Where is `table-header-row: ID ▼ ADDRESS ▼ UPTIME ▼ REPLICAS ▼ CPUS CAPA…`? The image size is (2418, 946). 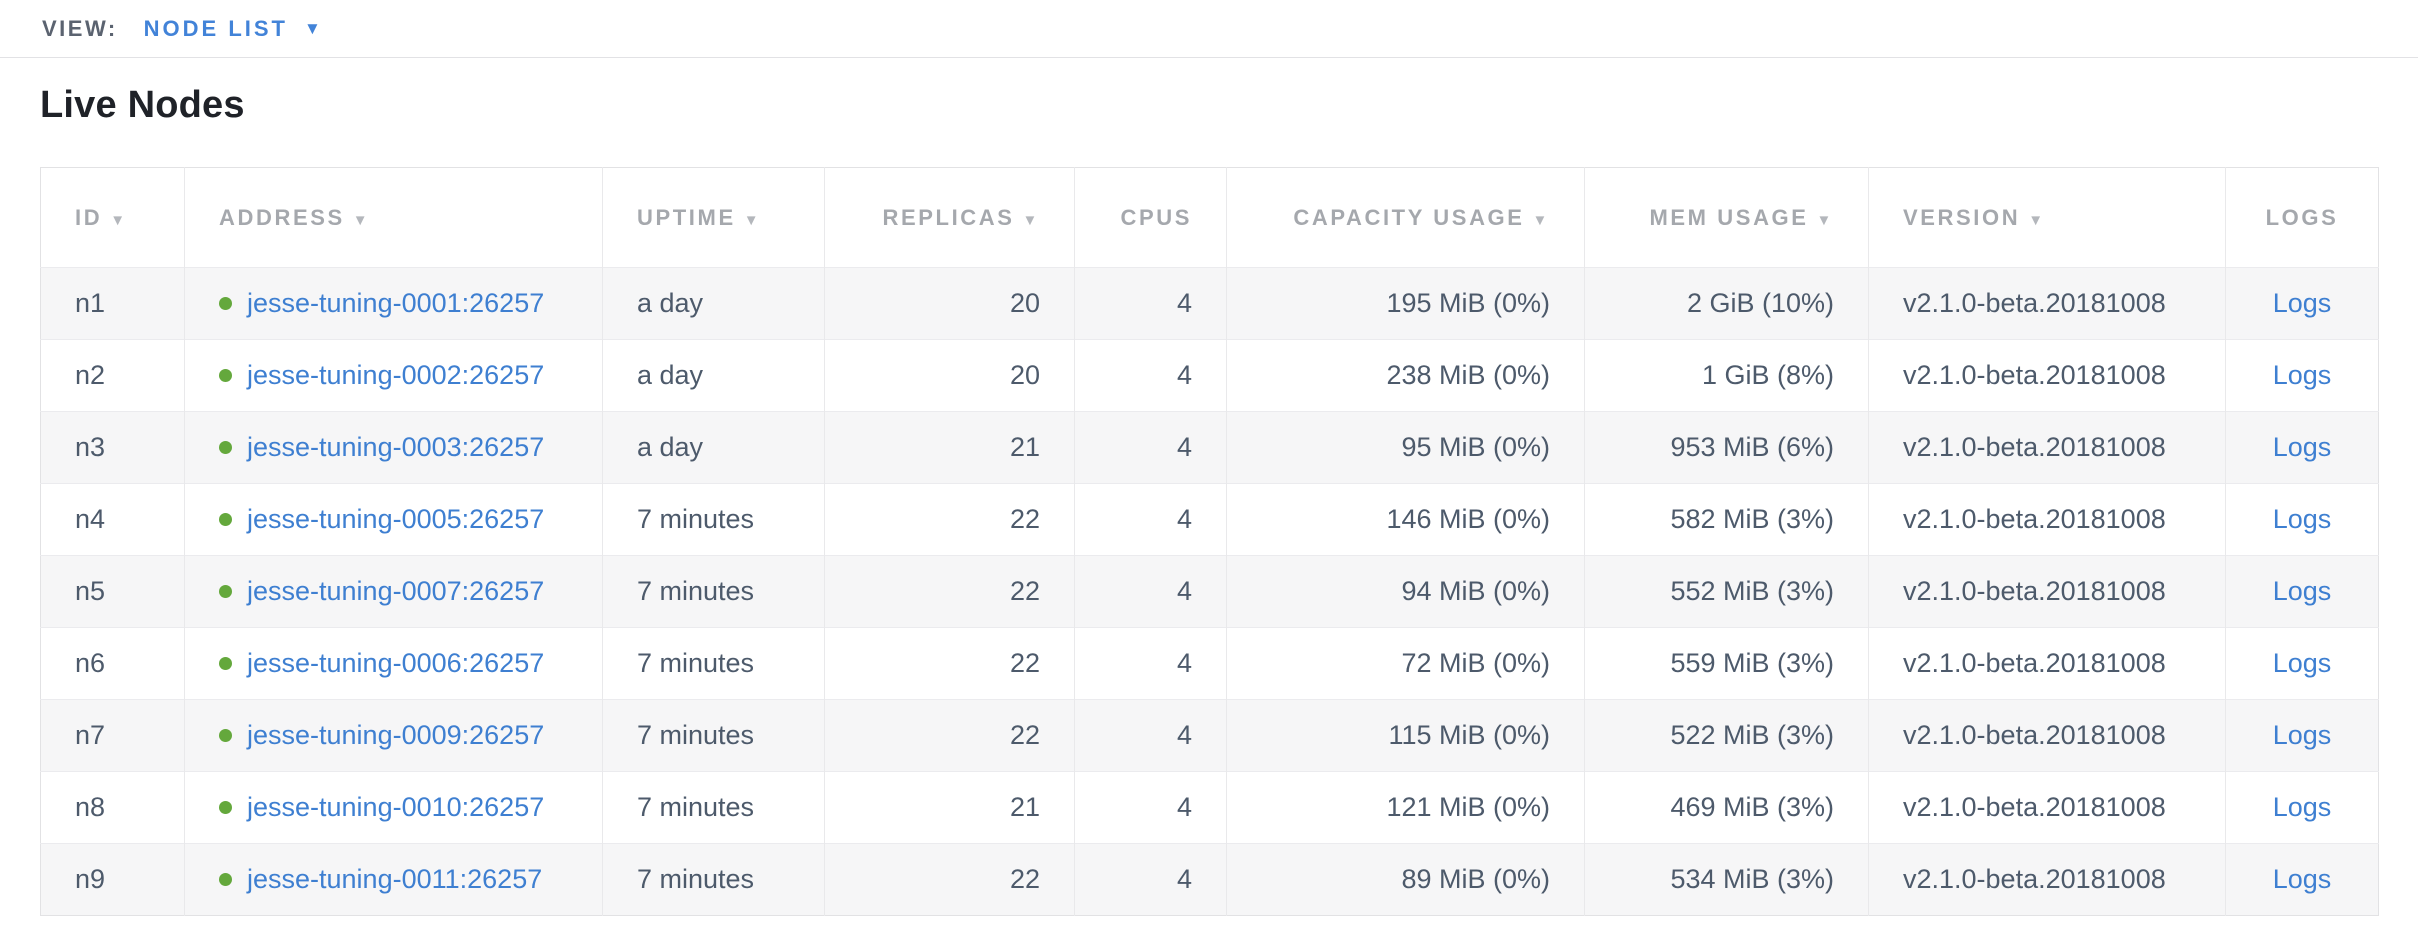 table-header-row: ID ▼ ADDRESS ▼ UPTIME ▼ REPLICAS ▼ CPUS CAPA… is located at coordinates (1209, 217).